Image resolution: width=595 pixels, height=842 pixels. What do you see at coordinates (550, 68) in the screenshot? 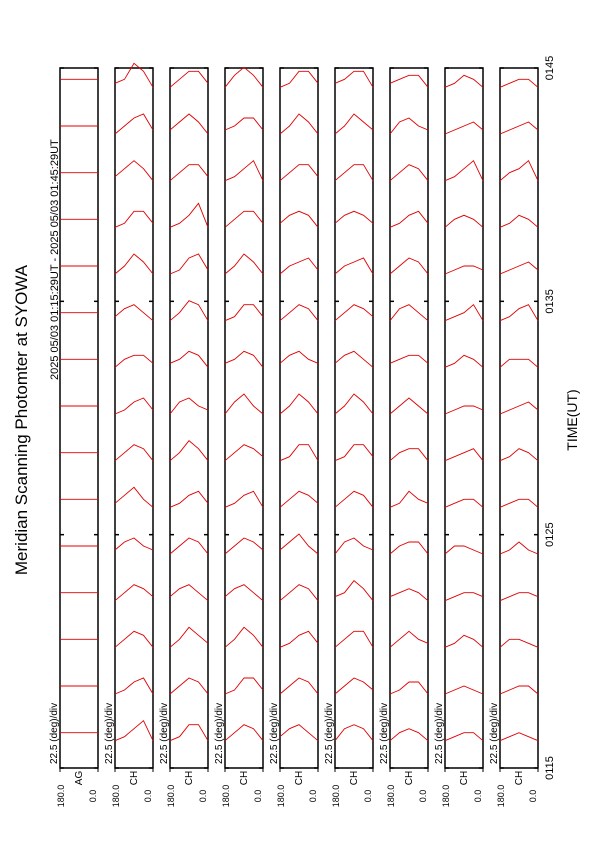
I see `x-tick-label: 0145` at bounding box center [550, 68].